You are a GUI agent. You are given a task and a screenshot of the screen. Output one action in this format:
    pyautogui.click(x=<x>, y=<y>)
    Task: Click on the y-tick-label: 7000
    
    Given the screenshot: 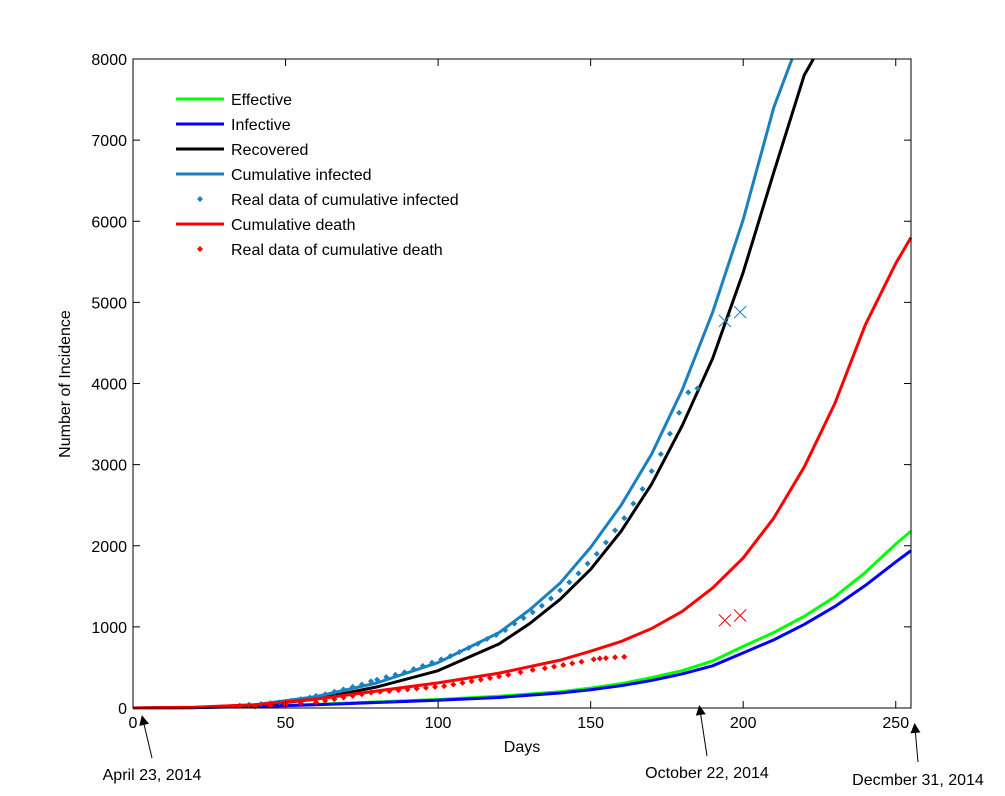 What is the action you would take?
    pyautogui.click(x=109, y=141)
    